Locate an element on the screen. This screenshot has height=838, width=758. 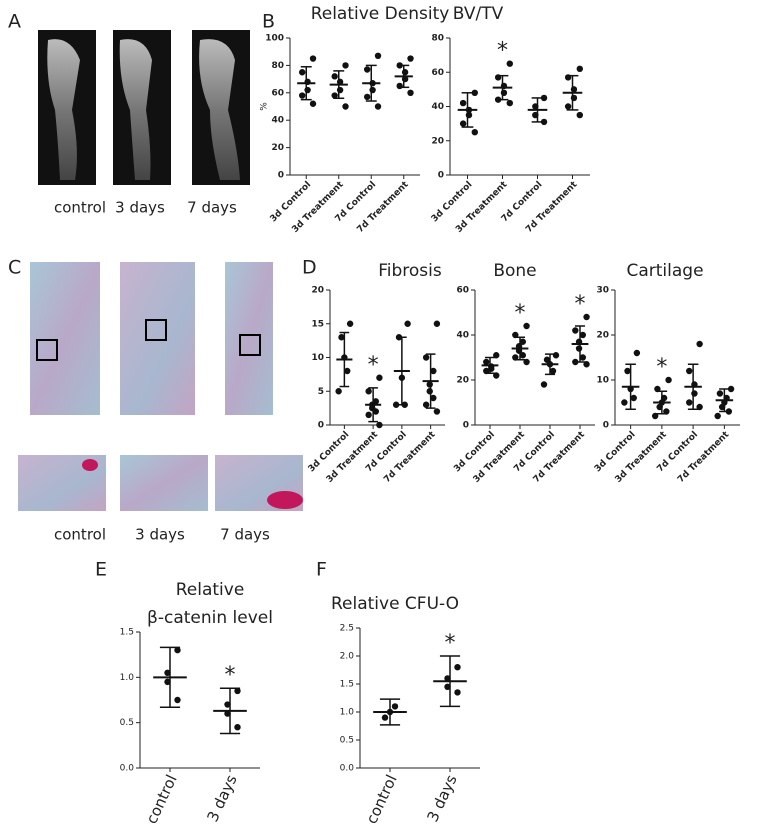
chart-title: Relative Density is located at coordinates (380, 14).